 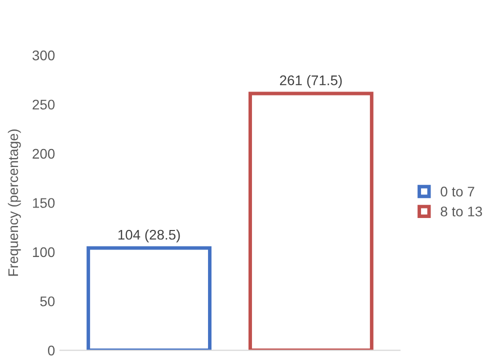 I want to click on y-tick-label: 250, so click(x=43, y=105).